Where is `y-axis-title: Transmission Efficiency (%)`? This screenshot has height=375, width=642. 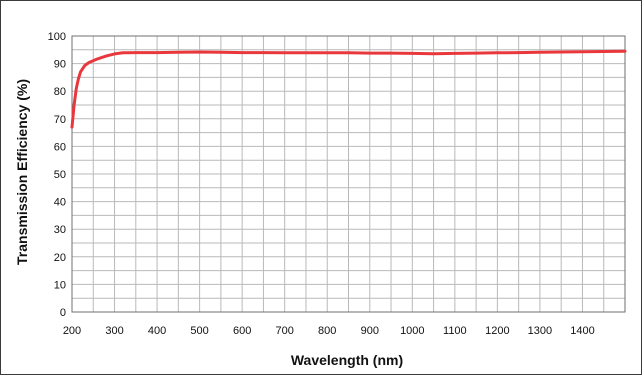
y-axis-title: Transmission Efficiency (%) is located at coordinates (22, 172).